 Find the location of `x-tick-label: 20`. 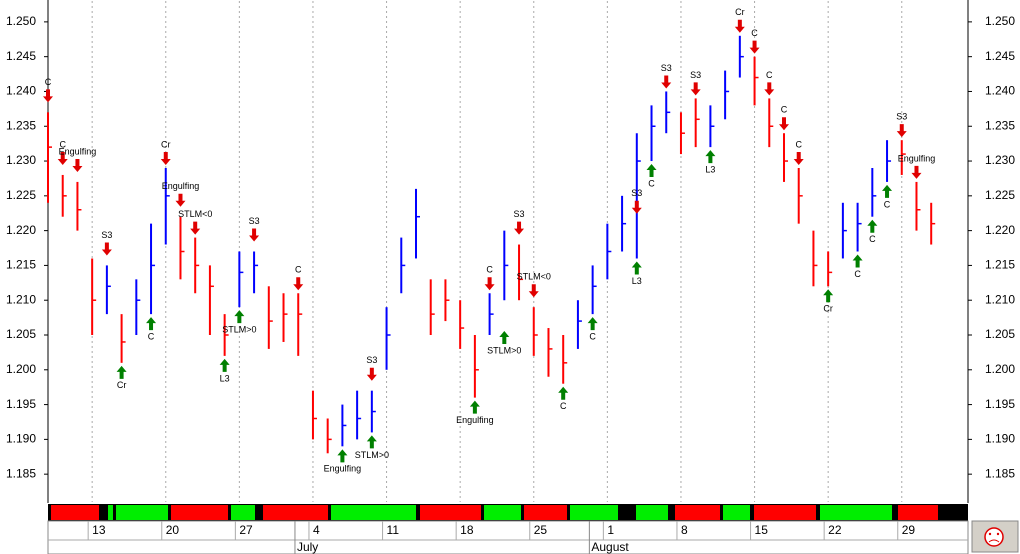

x-tick-label: 20 is located at coordinates (173, 530).